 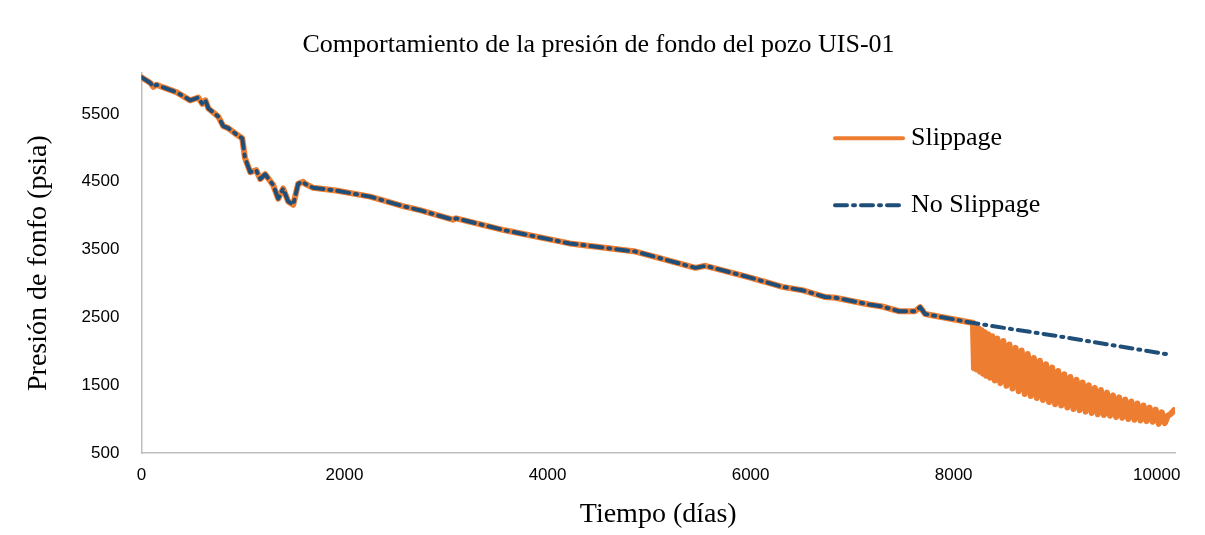 What do you see at coordinates (976, 204) in the screenshot?
I see `legend-label: No Slippage` at bounding box center [976, 204].